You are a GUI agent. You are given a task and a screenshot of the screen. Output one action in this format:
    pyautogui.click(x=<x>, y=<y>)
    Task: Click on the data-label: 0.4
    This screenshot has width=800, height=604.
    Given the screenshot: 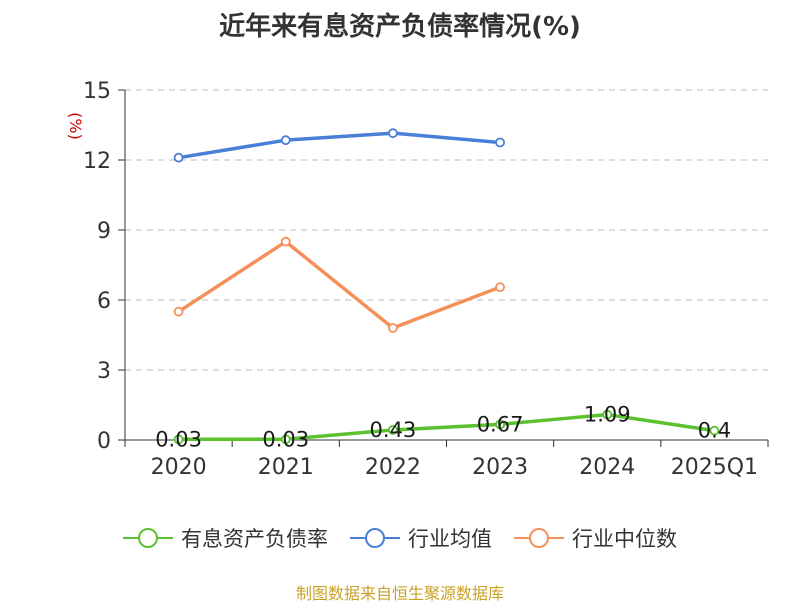 What is the action you would take?
    pyautogui.click(x=714, y=431)
    